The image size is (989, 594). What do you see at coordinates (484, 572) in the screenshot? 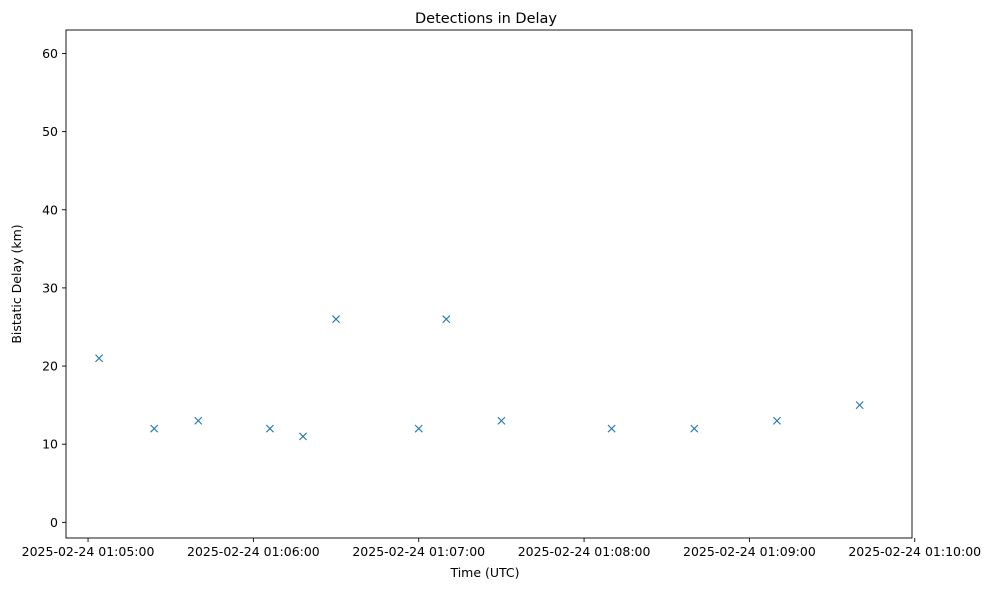
I see `x-axis-label: Time (UTC)` at bounding box center [484, 572].